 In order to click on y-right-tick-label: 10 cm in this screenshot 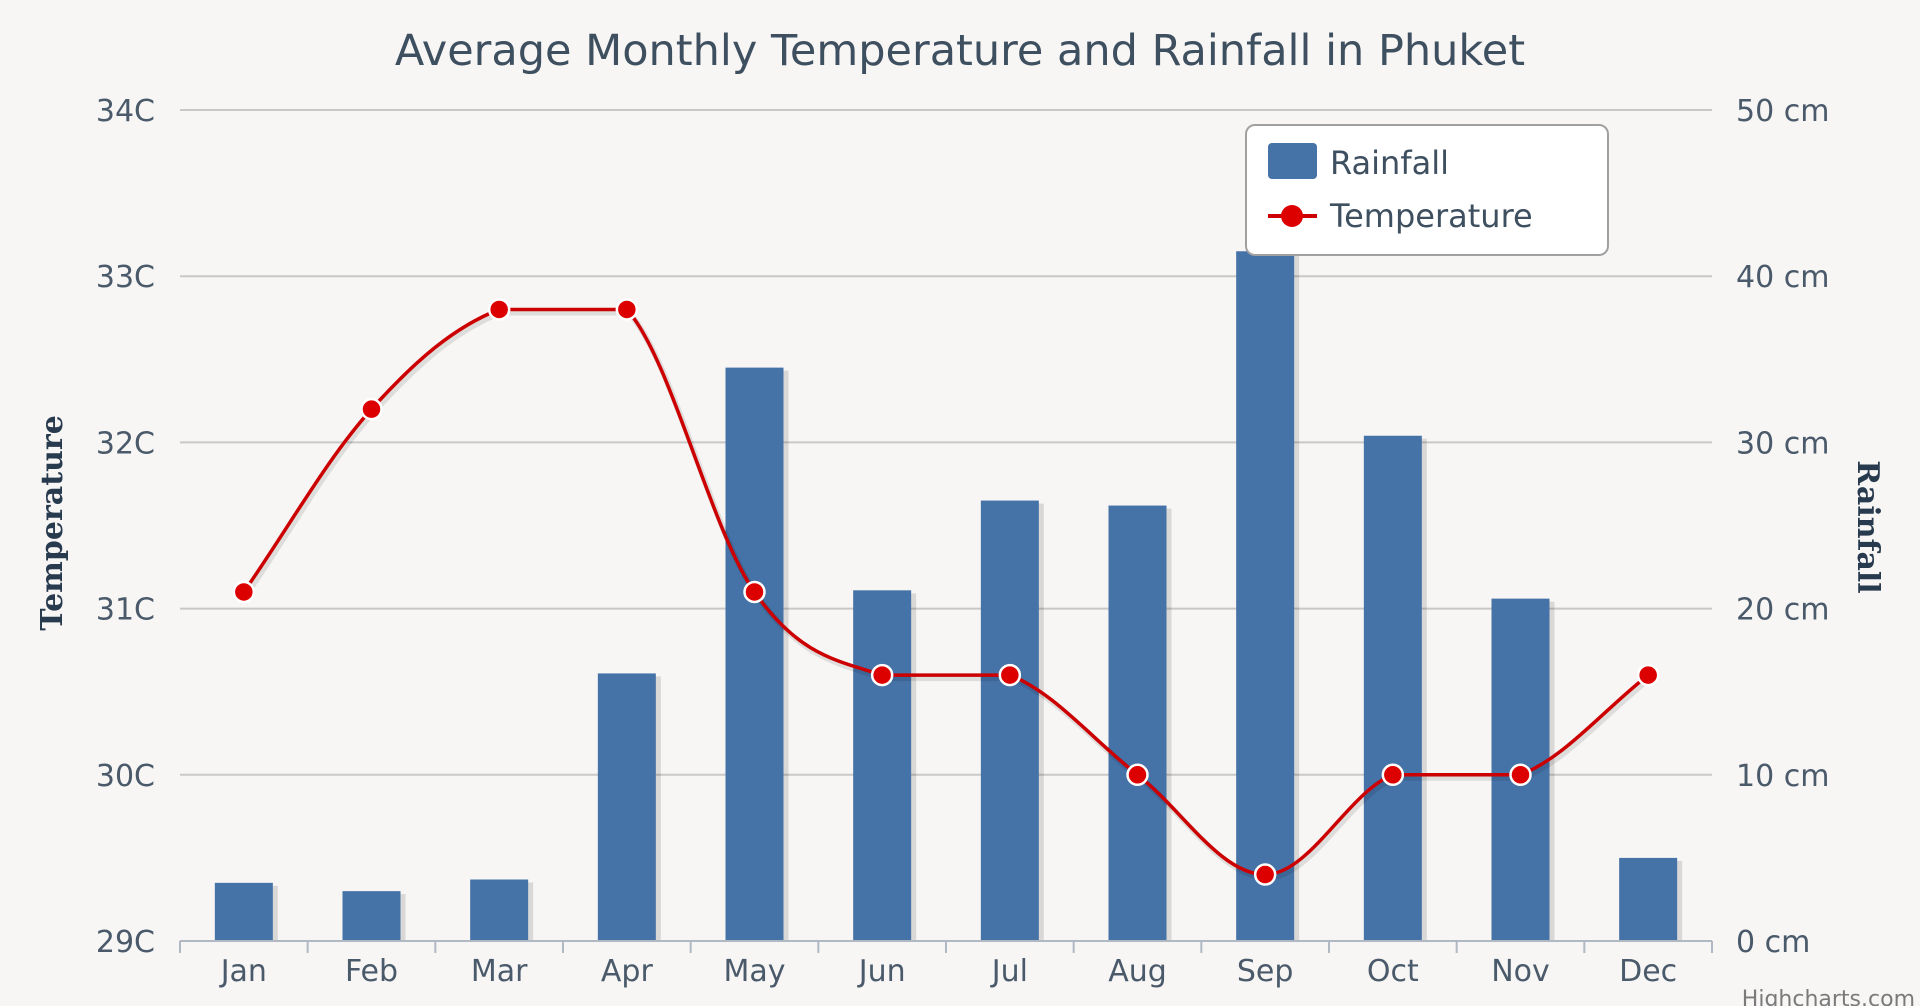, I will do `click(1782, 776)`.